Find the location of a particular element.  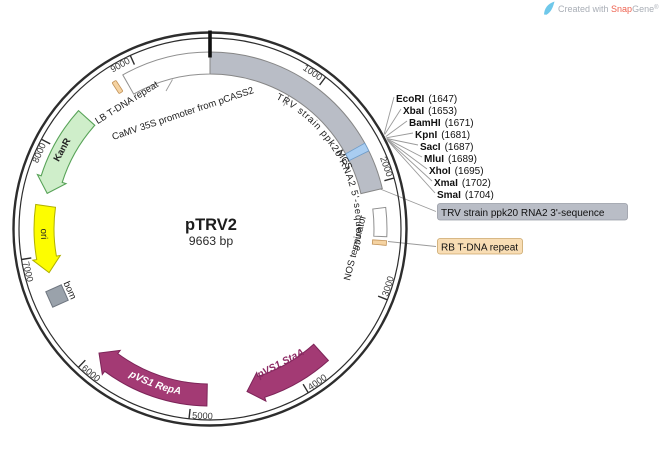

fan-line-xmai is located at coordinates (410, 160).